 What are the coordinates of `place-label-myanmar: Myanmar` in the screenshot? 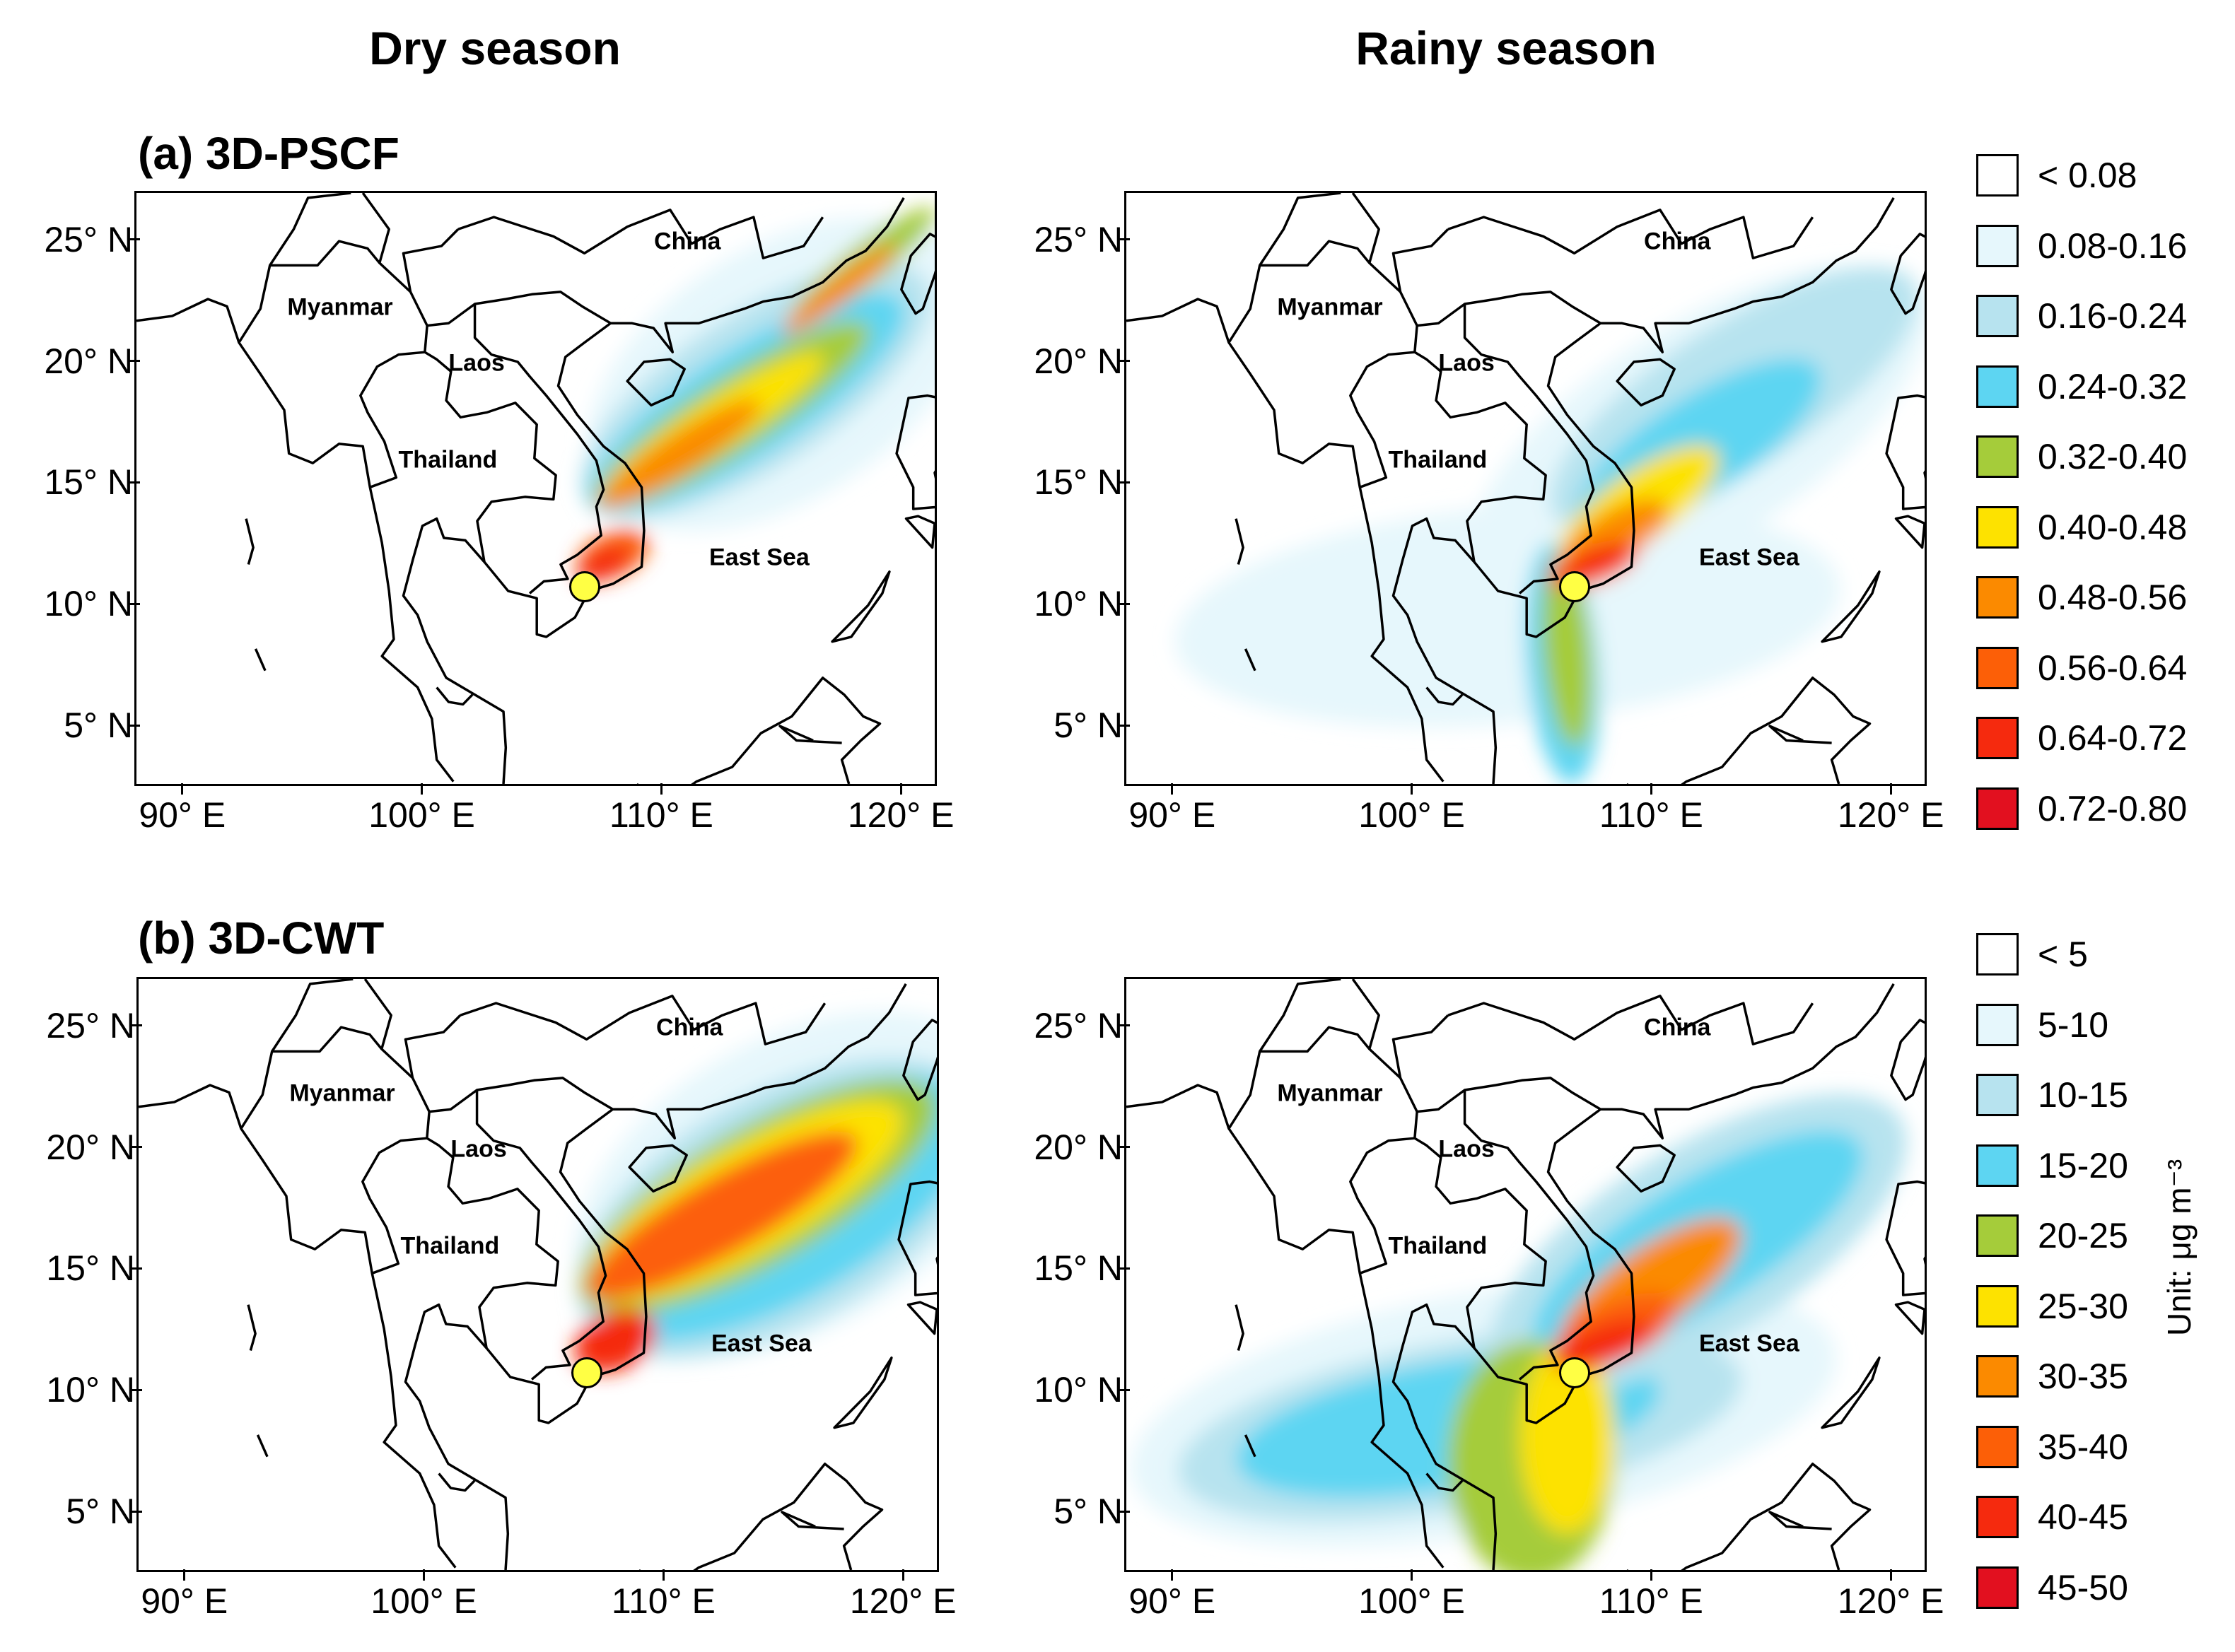 It's located at (340, 307).